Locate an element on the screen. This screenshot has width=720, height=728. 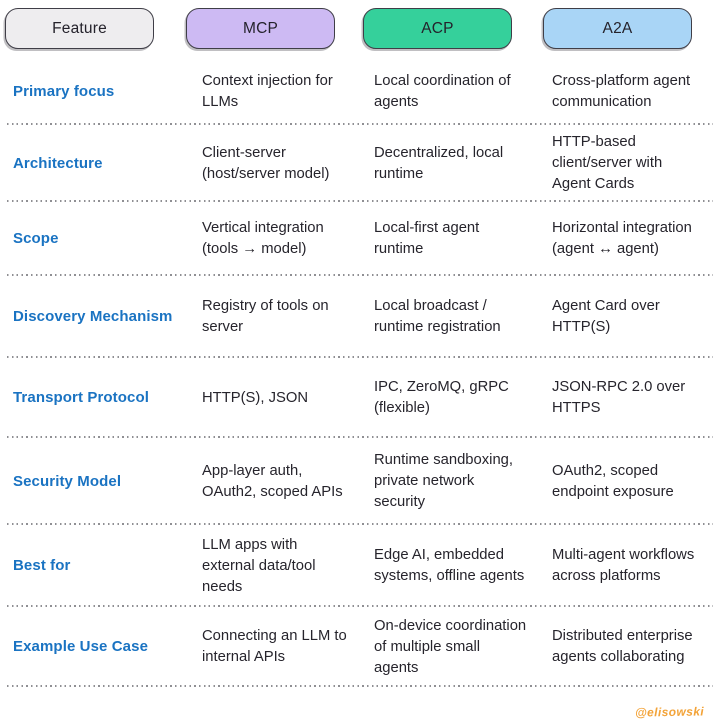
header-cell-feature: Feature is located at coordinates (93, 29).